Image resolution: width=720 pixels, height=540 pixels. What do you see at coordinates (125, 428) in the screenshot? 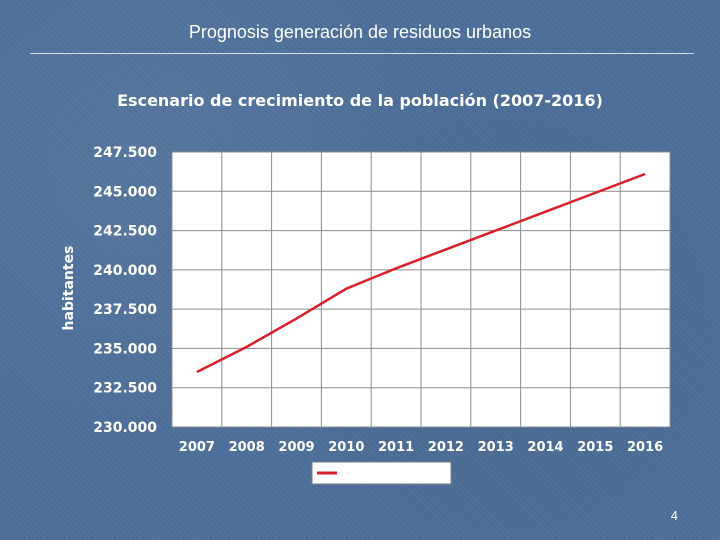
I see `y-tick-label-0: 230.000` at bounding box center [125, 428].